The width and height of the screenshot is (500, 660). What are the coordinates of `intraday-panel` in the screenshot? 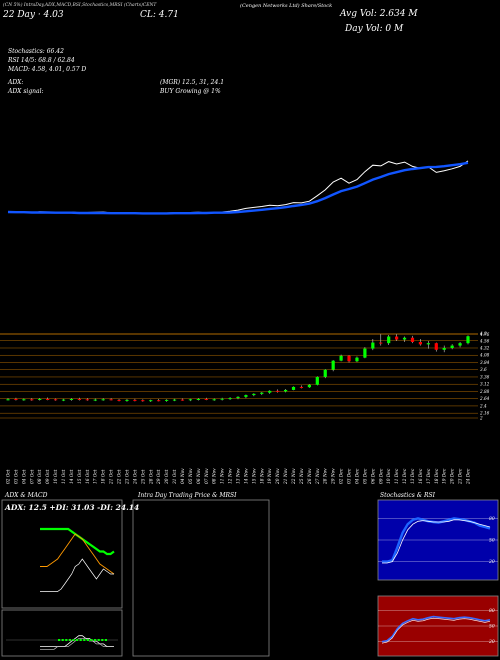 It's located at (201, 578).